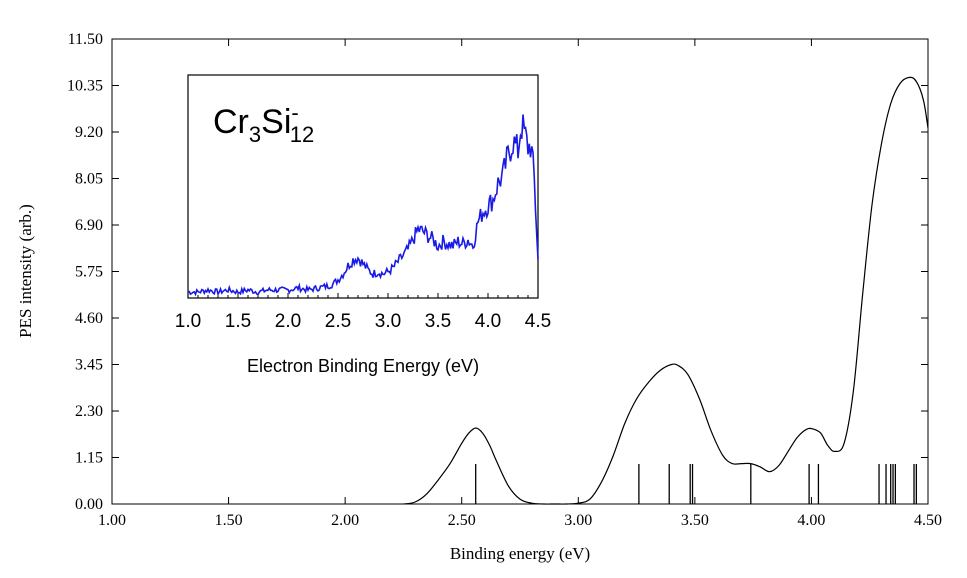 This screenshot has height=578, width=967. Describe the element at coordinates (276, 122) in the screenshot. I see `formula-element-si: Si` at that location.